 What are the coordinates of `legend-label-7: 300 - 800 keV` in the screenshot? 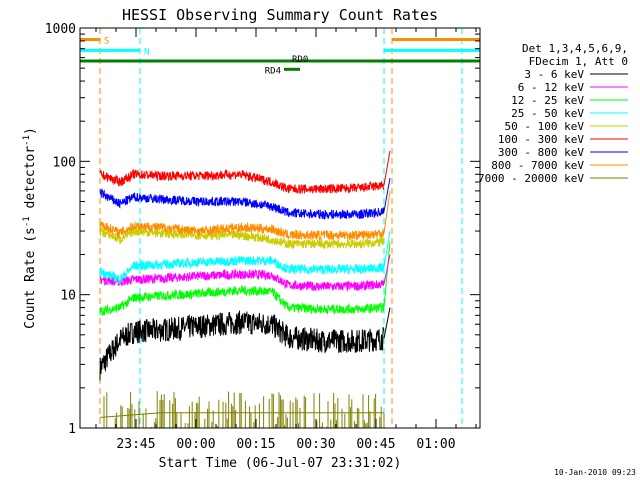 It's located at (541, 152).